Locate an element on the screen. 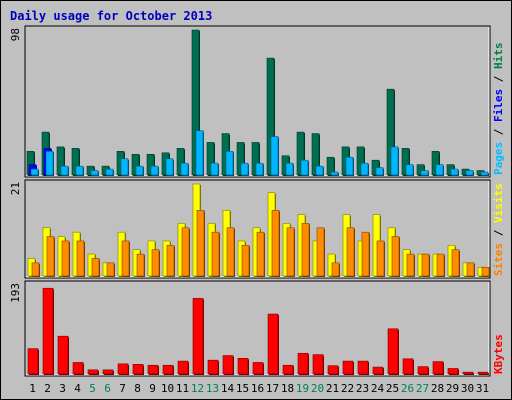 The image size is (512, 400). x-tick-label-7: 7 is located at coordinates (122, 388).